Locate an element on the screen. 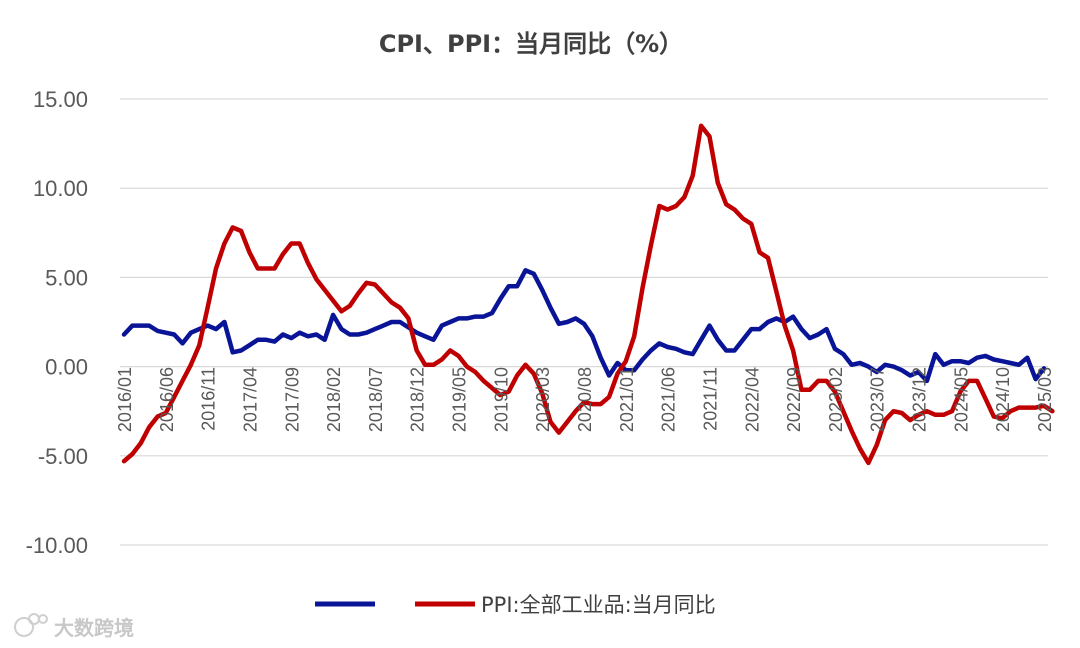 Image resolution: width=1080 pixels, height=648 pixels. y-tick-label: 0.00 is located at coordinates (66, 367).